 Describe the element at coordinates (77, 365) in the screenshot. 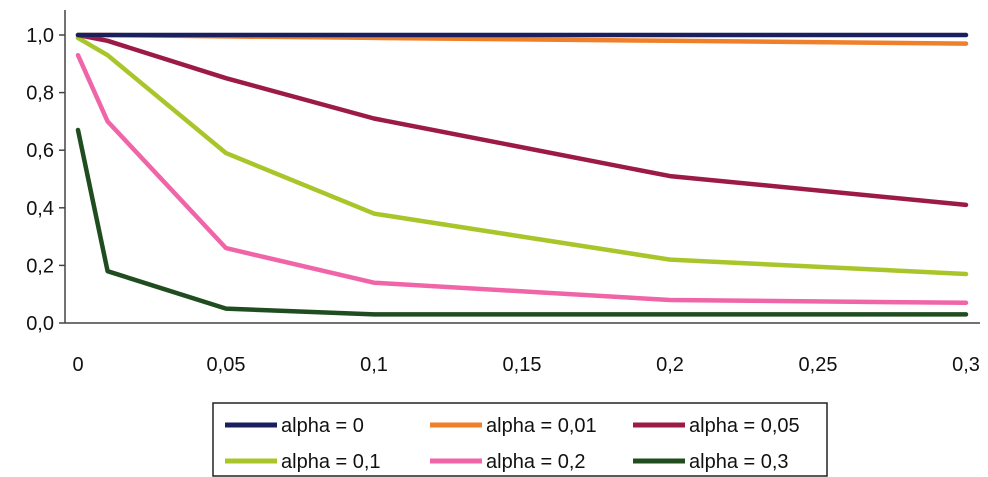

I see `x-tick-label: 0` at that location.